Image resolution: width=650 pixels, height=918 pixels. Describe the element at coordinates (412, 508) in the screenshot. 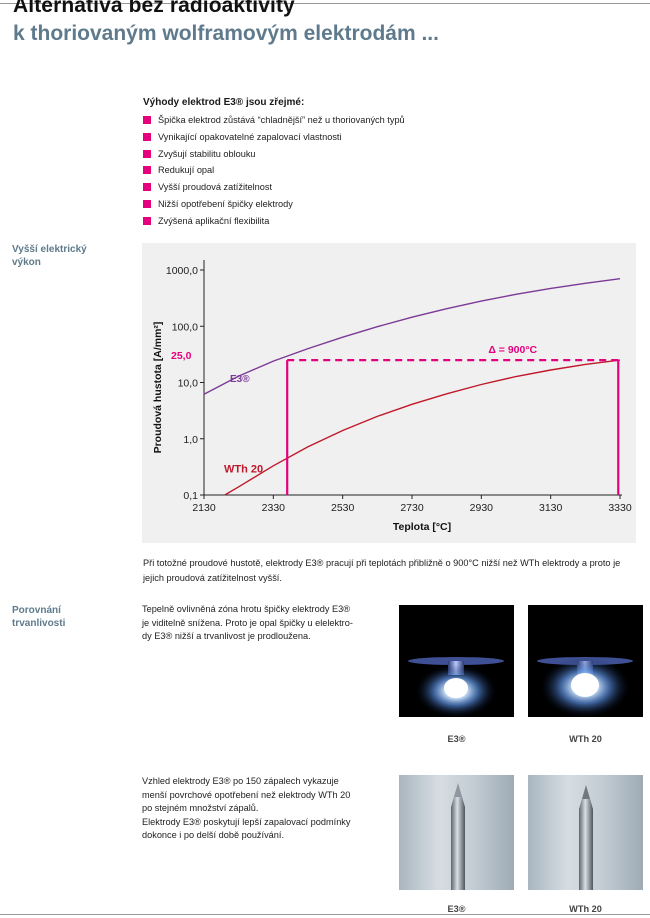

I see `x-tick-label: 2730` at that location.